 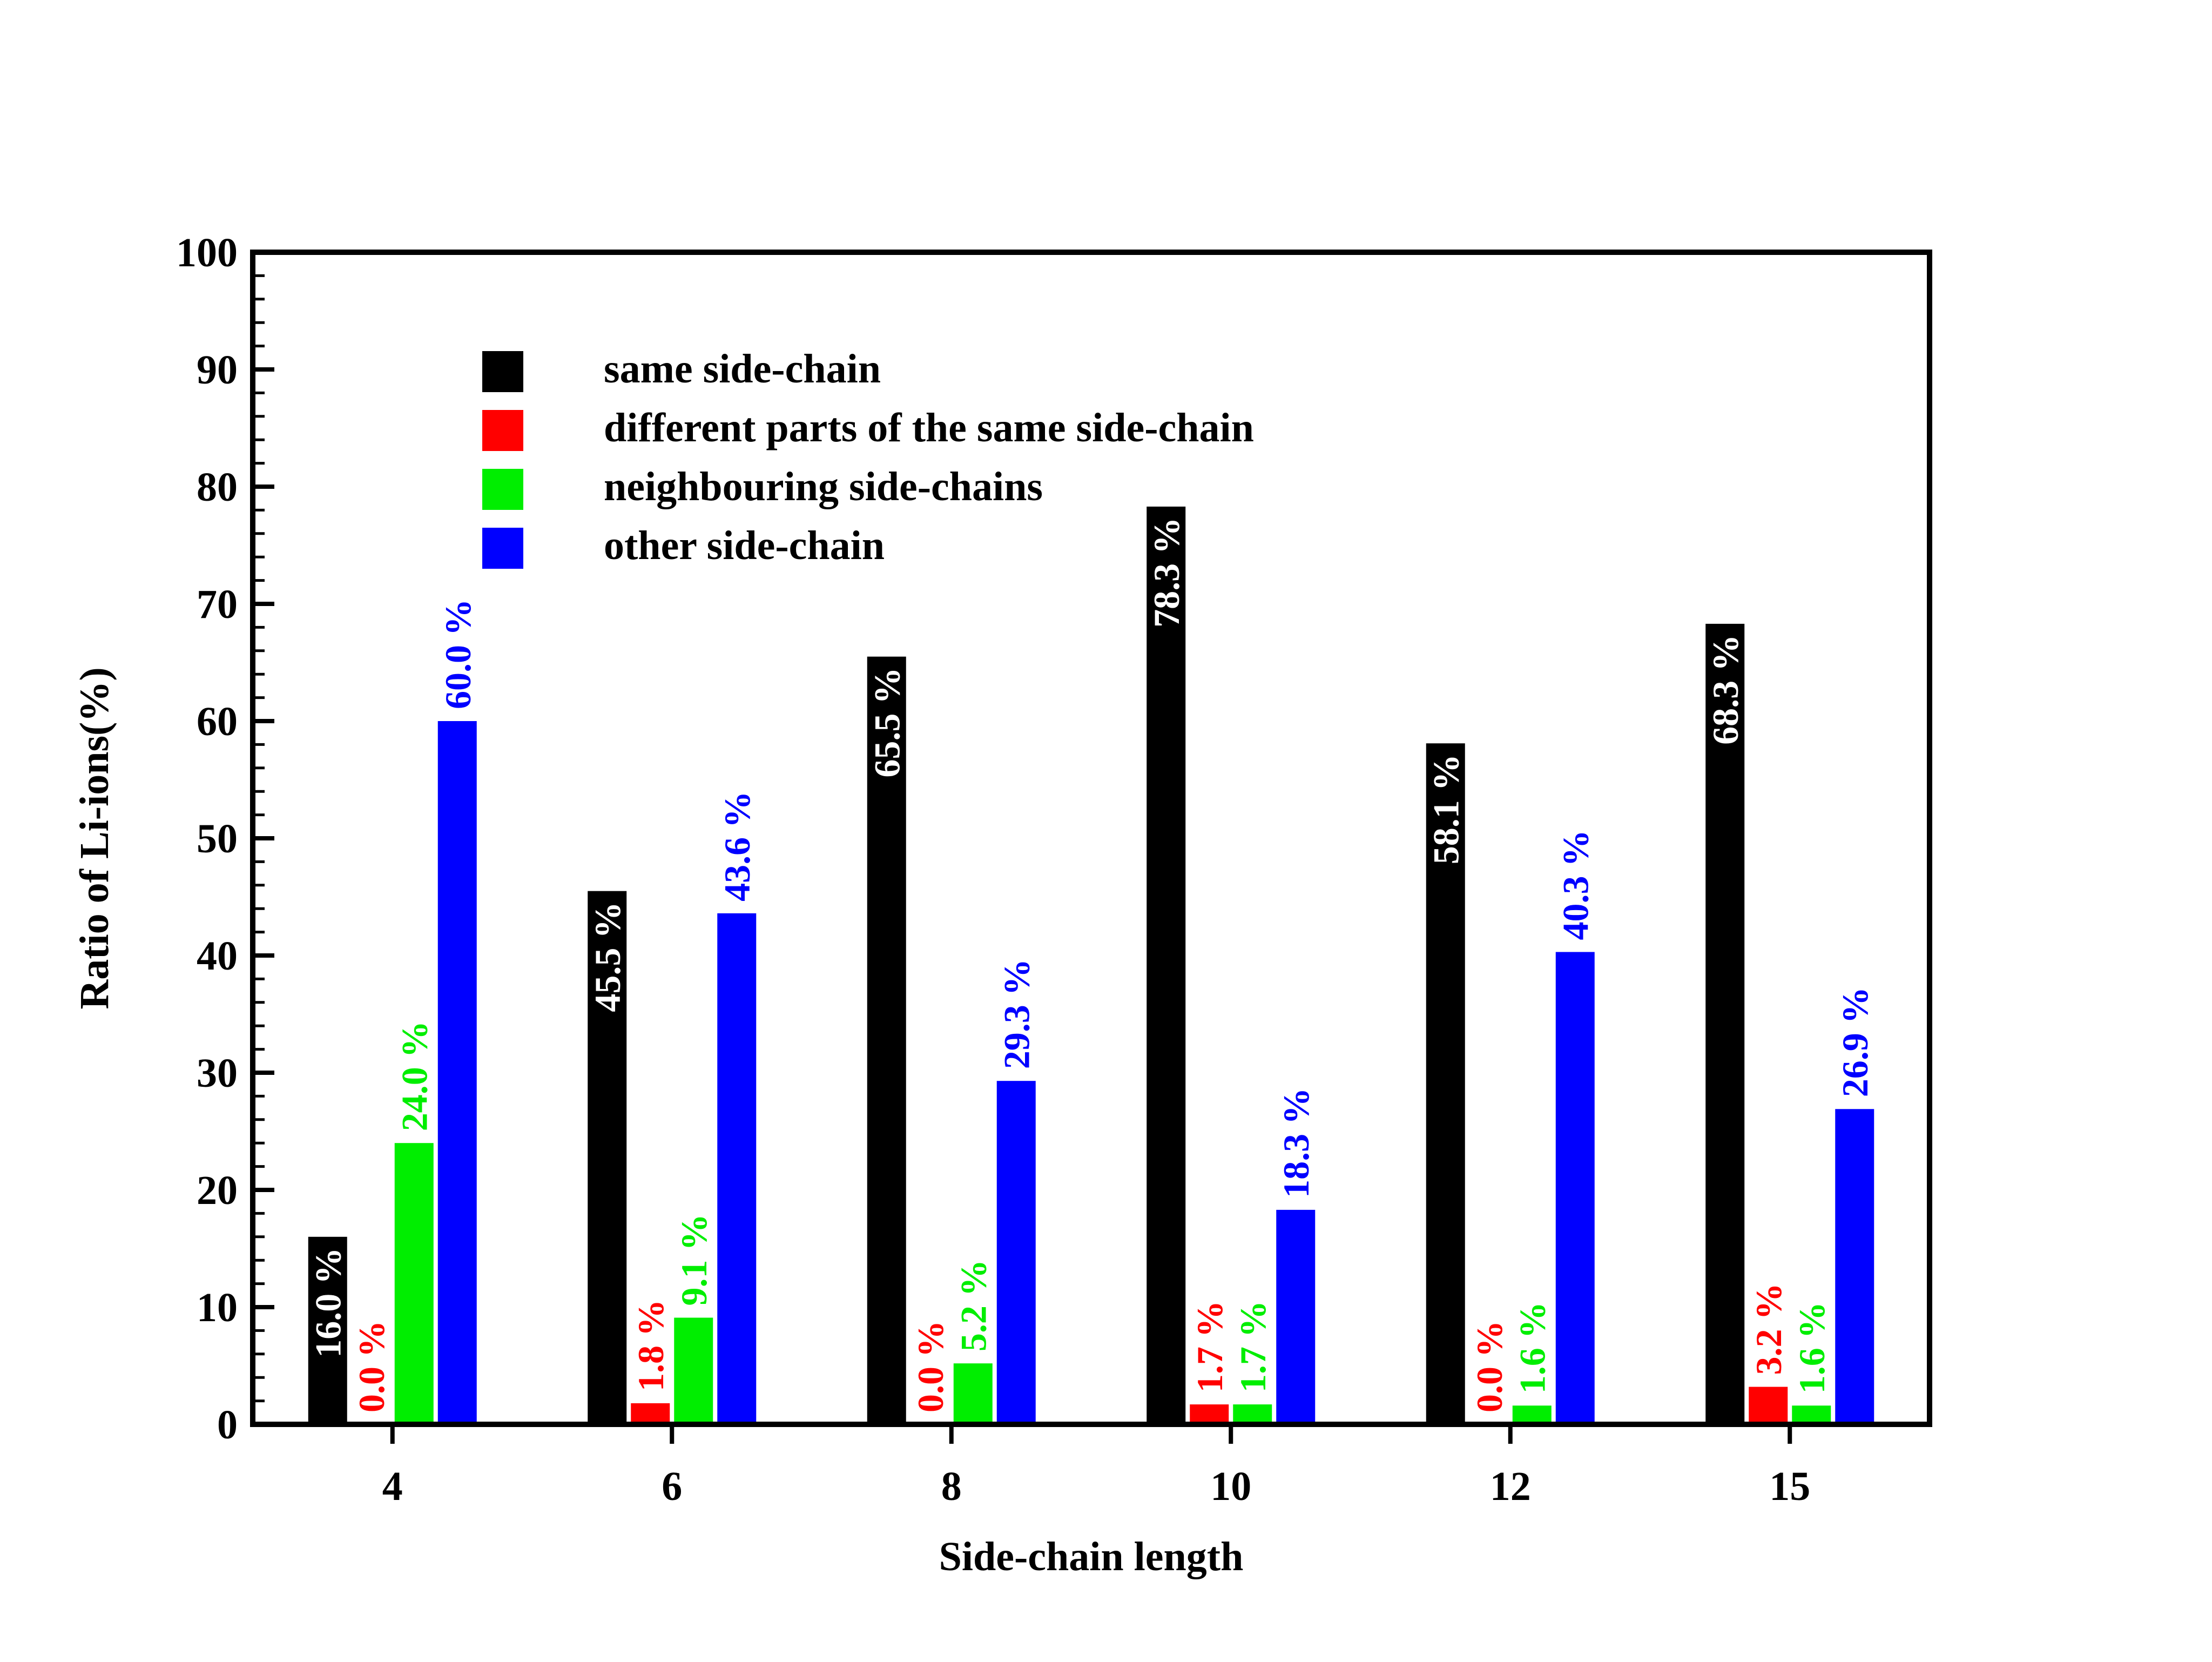 What do you see at coordinates (823, 486) in the screenshot?
I see `legend-label: neighbouring side-chains` at bounding box center [823, 486].